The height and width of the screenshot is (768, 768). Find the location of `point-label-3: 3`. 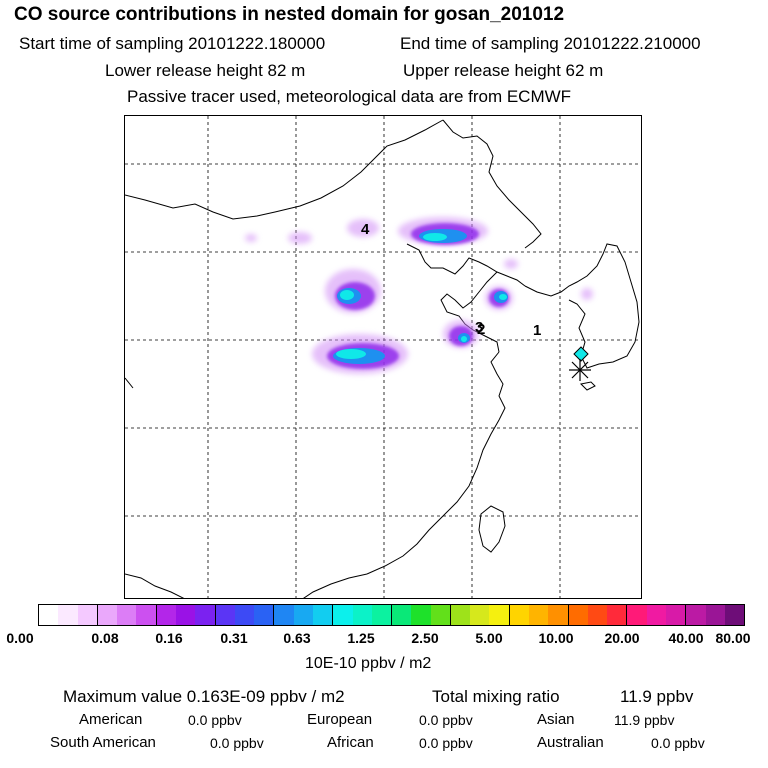

point-label-3: 3 is located at coordinates (479, 327).